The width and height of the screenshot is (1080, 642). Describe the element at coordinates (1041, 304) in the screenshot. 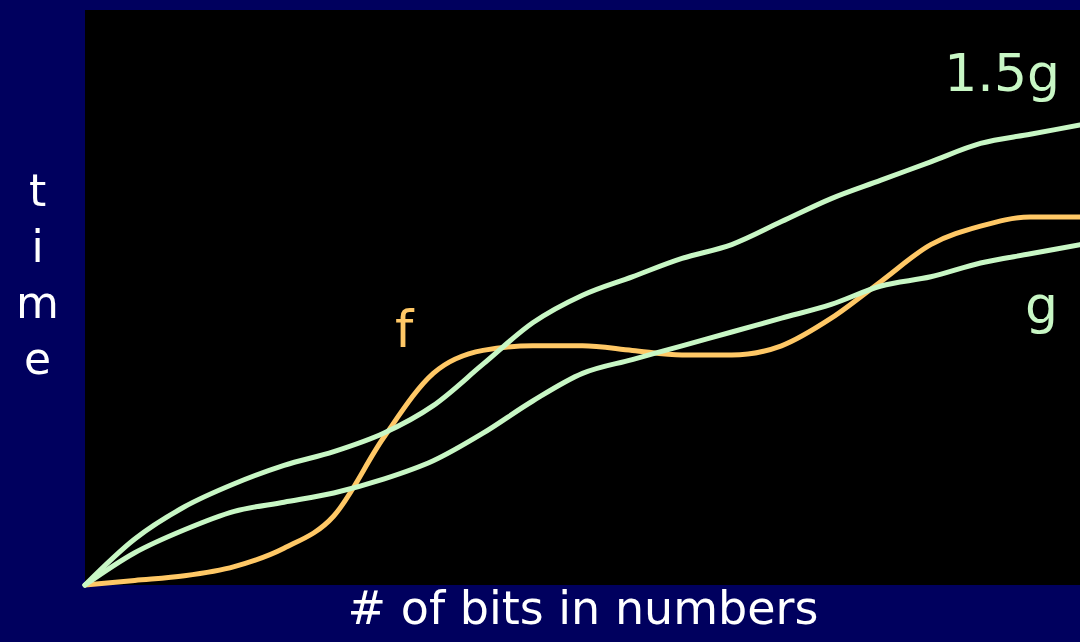

I see `series-label: g` at that location.